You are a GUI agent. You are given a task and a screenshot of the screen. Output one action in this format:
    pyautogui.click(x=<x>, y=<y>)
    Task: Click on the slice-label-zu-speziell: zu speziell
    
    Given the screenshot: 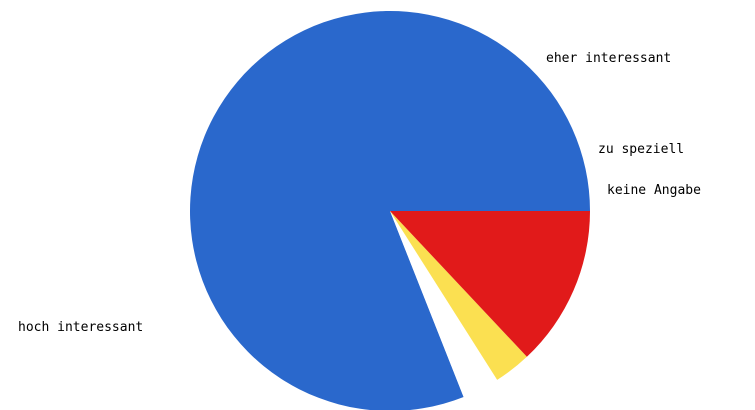 What is the action you would take?
    pyautogui.click(x=641, y=149)
    